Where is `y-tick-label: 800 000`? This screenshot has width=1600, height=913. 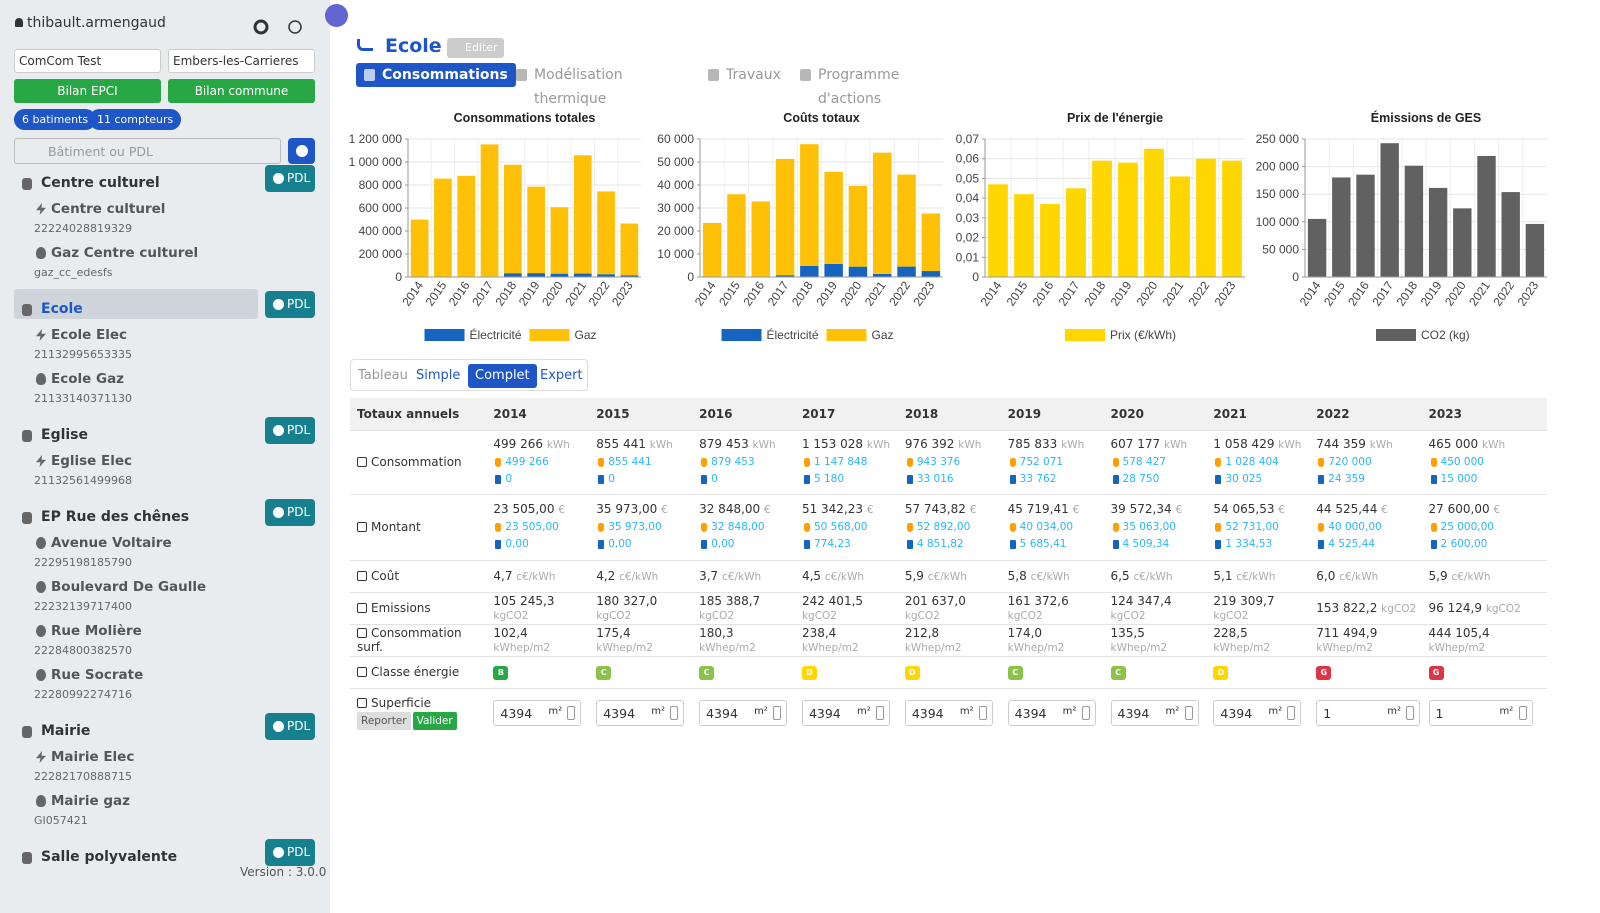
y-tick-label: 800 000 is located at coordinates (381, 185).